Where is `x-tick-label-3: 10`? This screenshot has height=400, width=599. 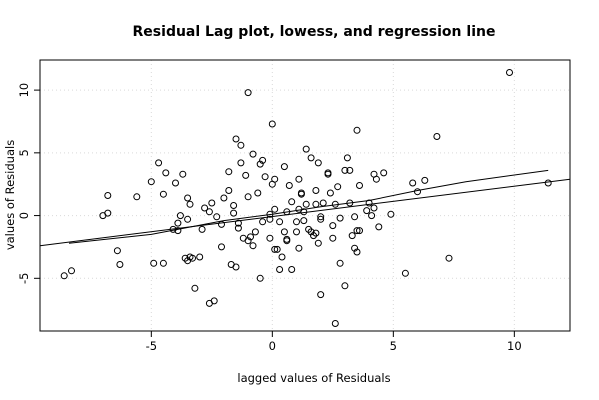
x-tick-label-3: 10 is located at coordinates (514, 346).